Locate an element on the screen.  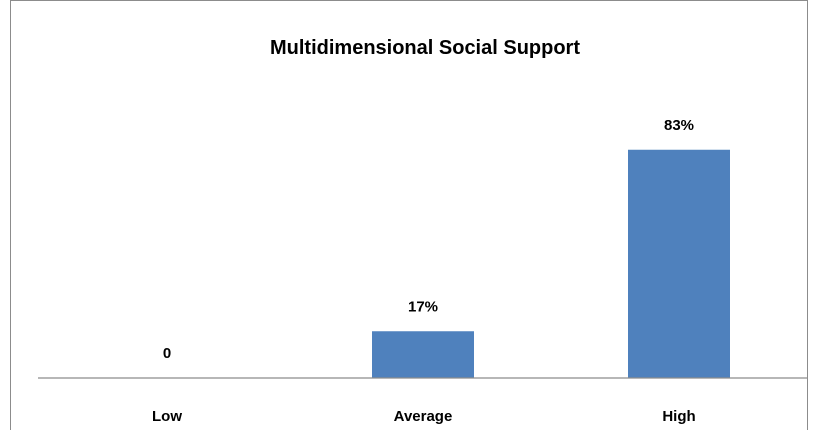
chart-title: Multidimensional Social Support is located at coordinates (425, 48).